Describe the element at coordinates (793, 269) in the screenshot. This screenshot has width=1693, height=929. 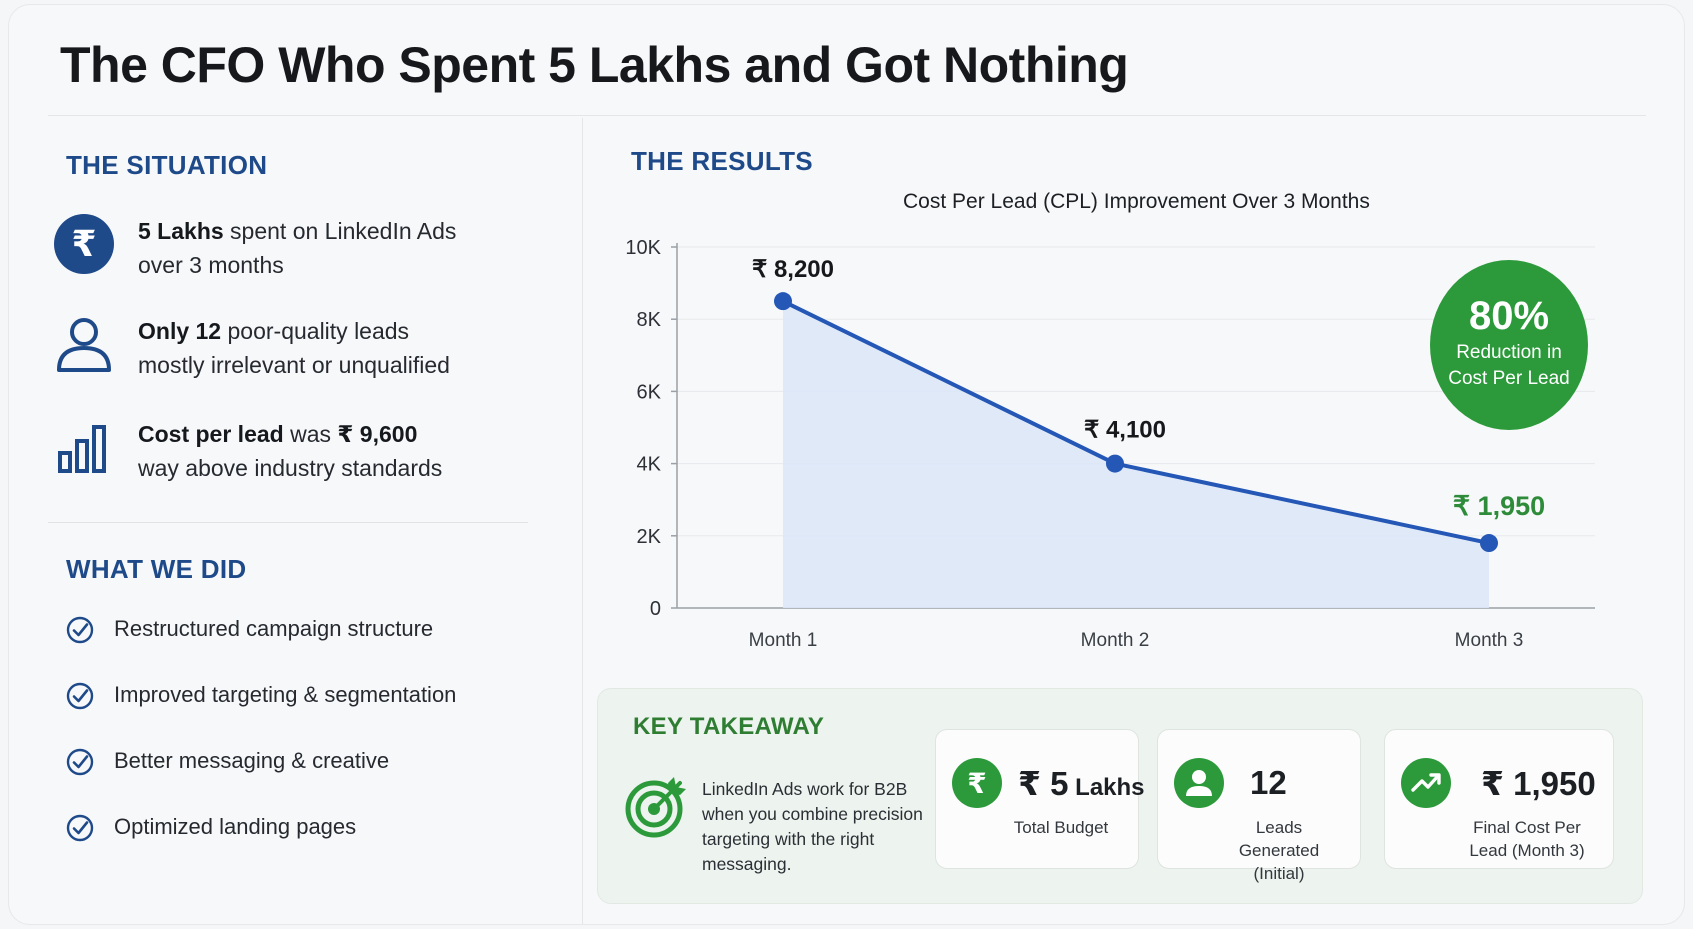
I see `data-label: ₹ 8,200` at that location.